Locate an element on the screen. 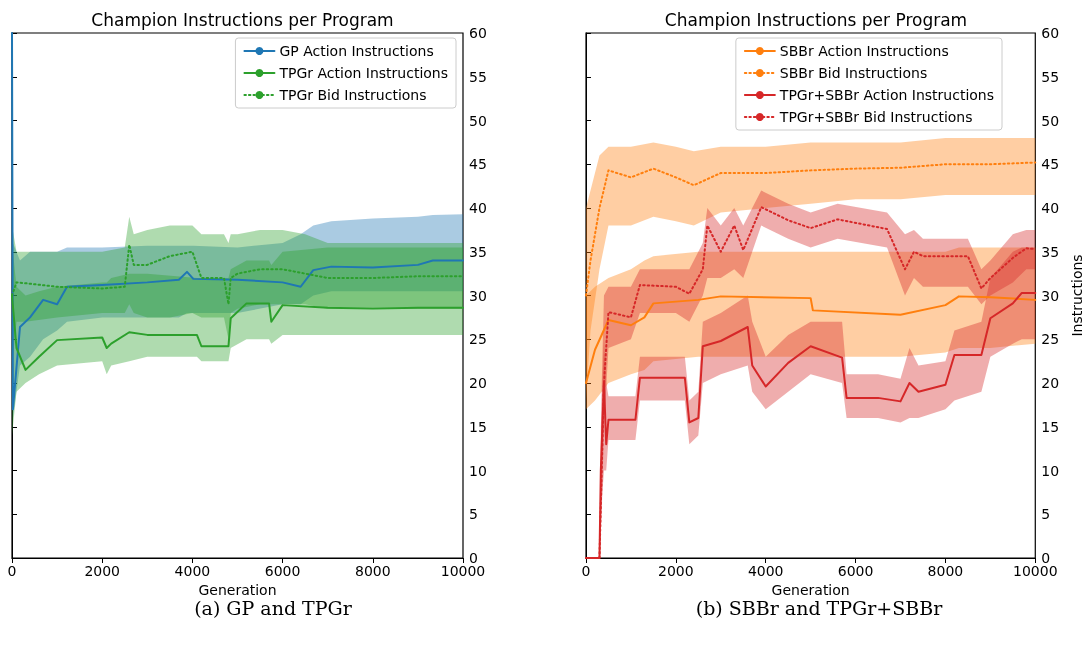  legend-label: GP Action Instructions is located at coordinates (356, 51).